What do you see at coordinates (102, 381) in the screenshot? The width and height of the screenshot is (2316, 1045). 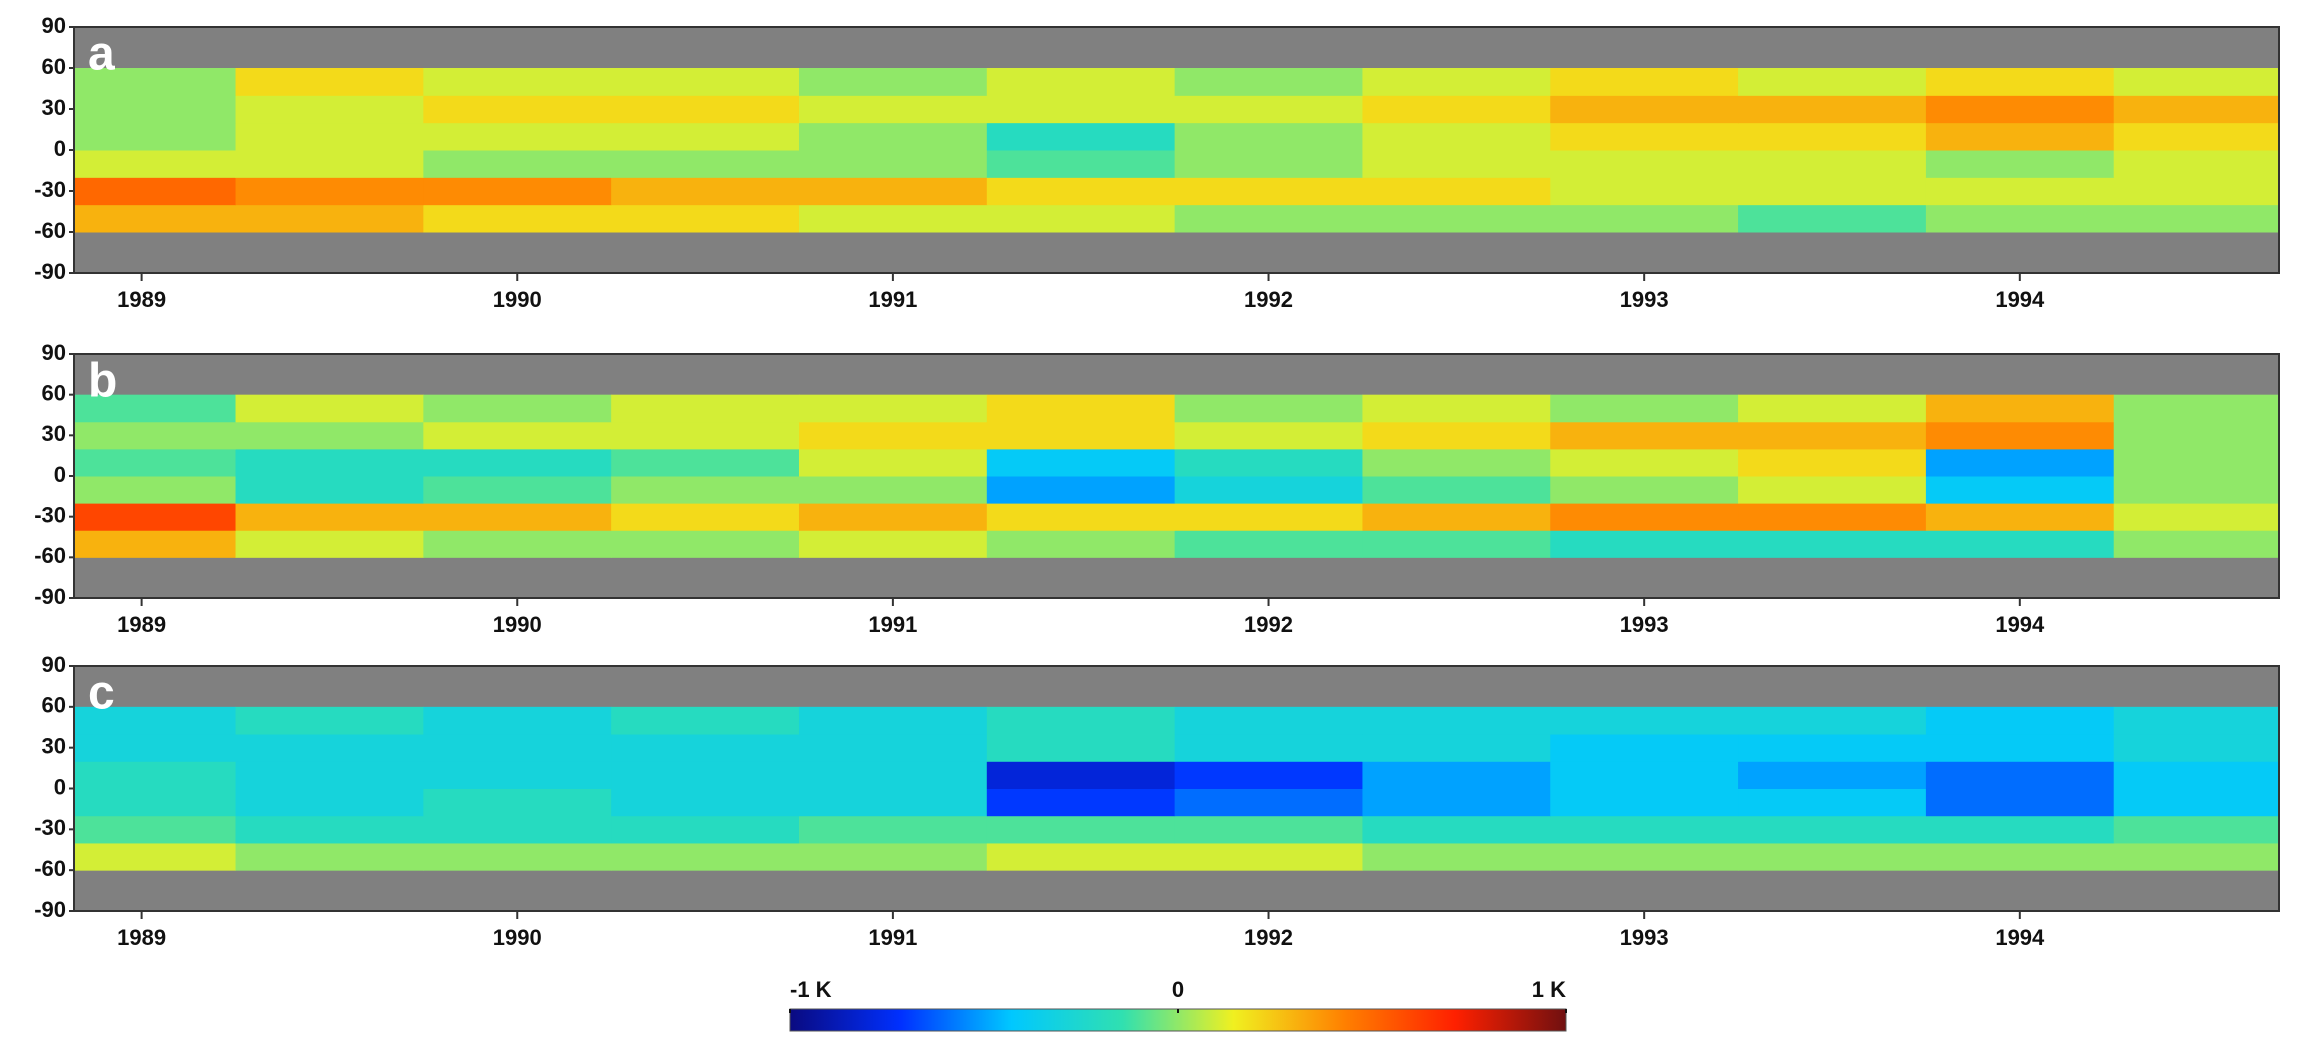 I see `panel-label: b` at bounding box center [102, 381].